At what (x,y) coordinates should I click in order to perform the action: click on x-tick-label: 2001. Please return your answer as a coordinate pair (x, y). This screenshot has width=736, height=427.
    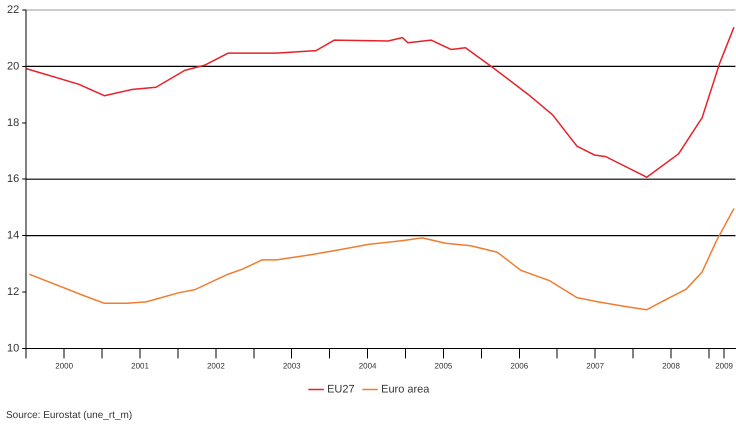
    Looking at the image, I should click on (140, 365).